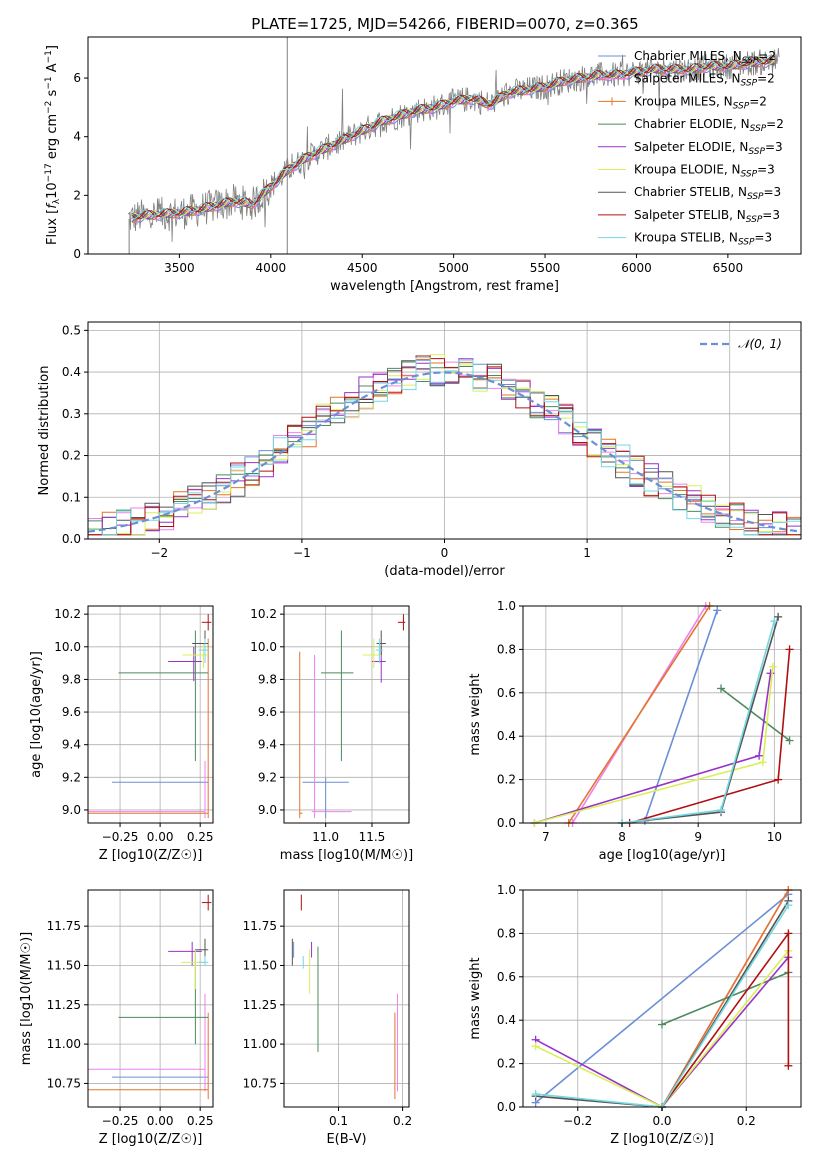 The image size is (819, 1170). I want to click on y-tick-label: 4, so click(77, 137).